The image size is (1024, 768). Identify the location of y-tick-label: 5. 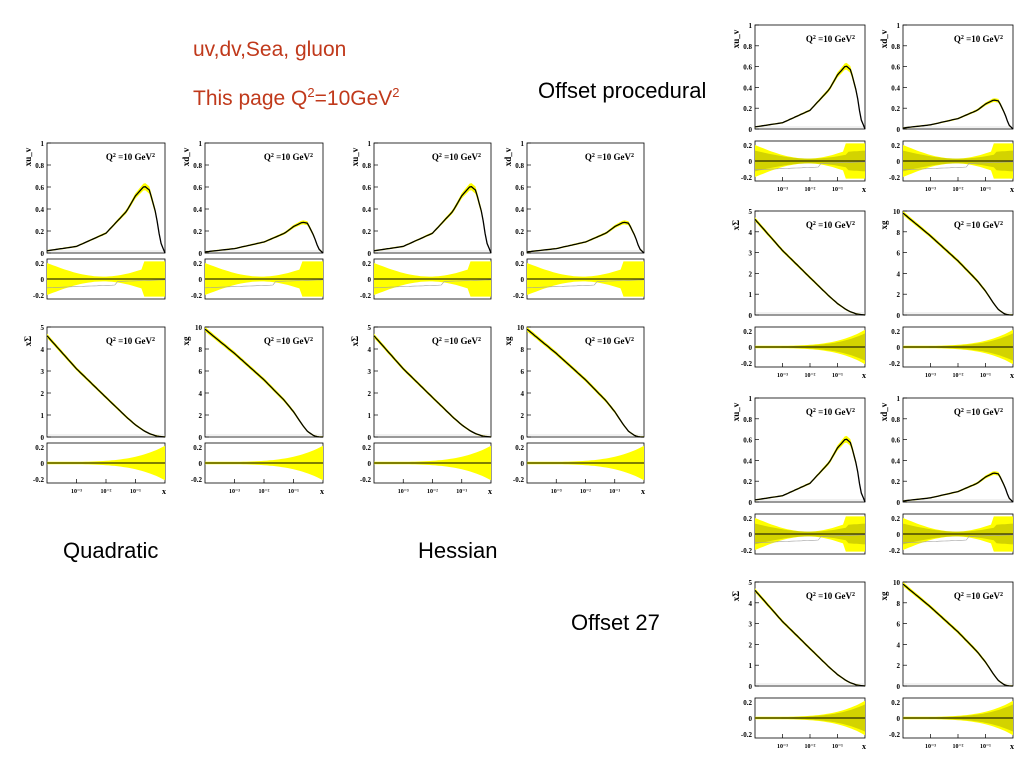
(370, 328).